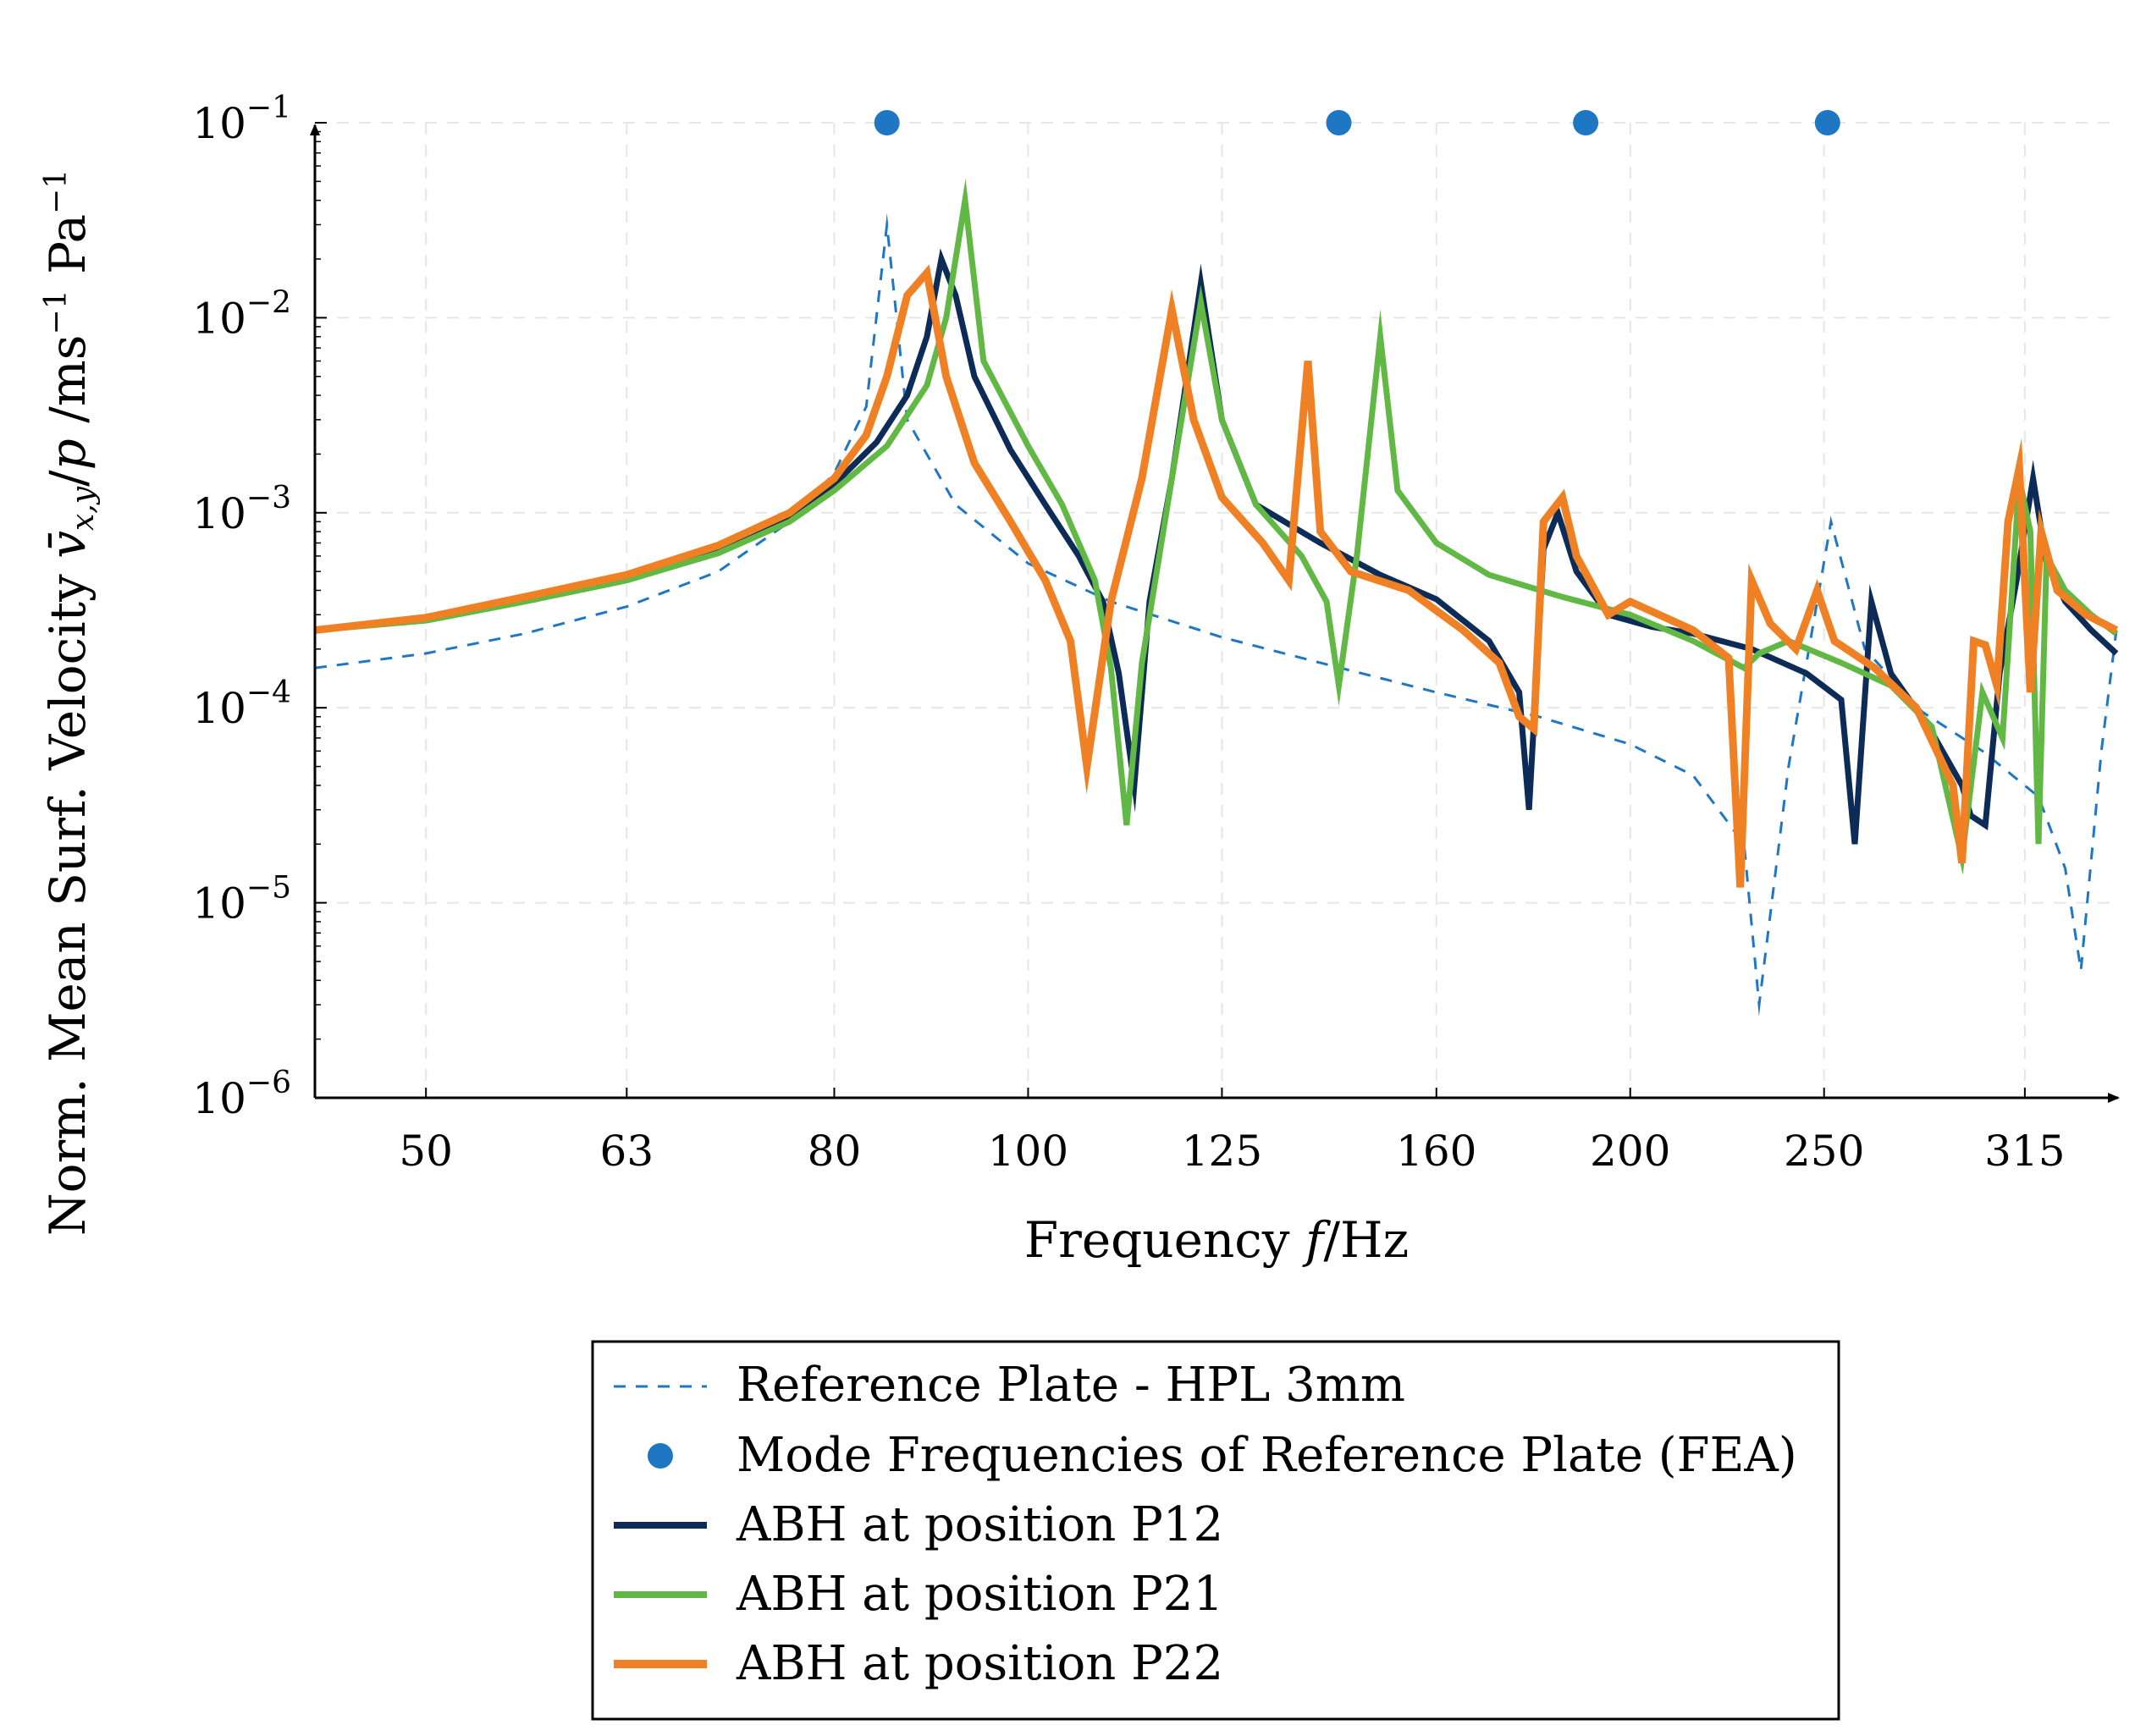 The image size is (2146, 1736). I want to click on x-tick-label: 250, so click(1824, 1151).